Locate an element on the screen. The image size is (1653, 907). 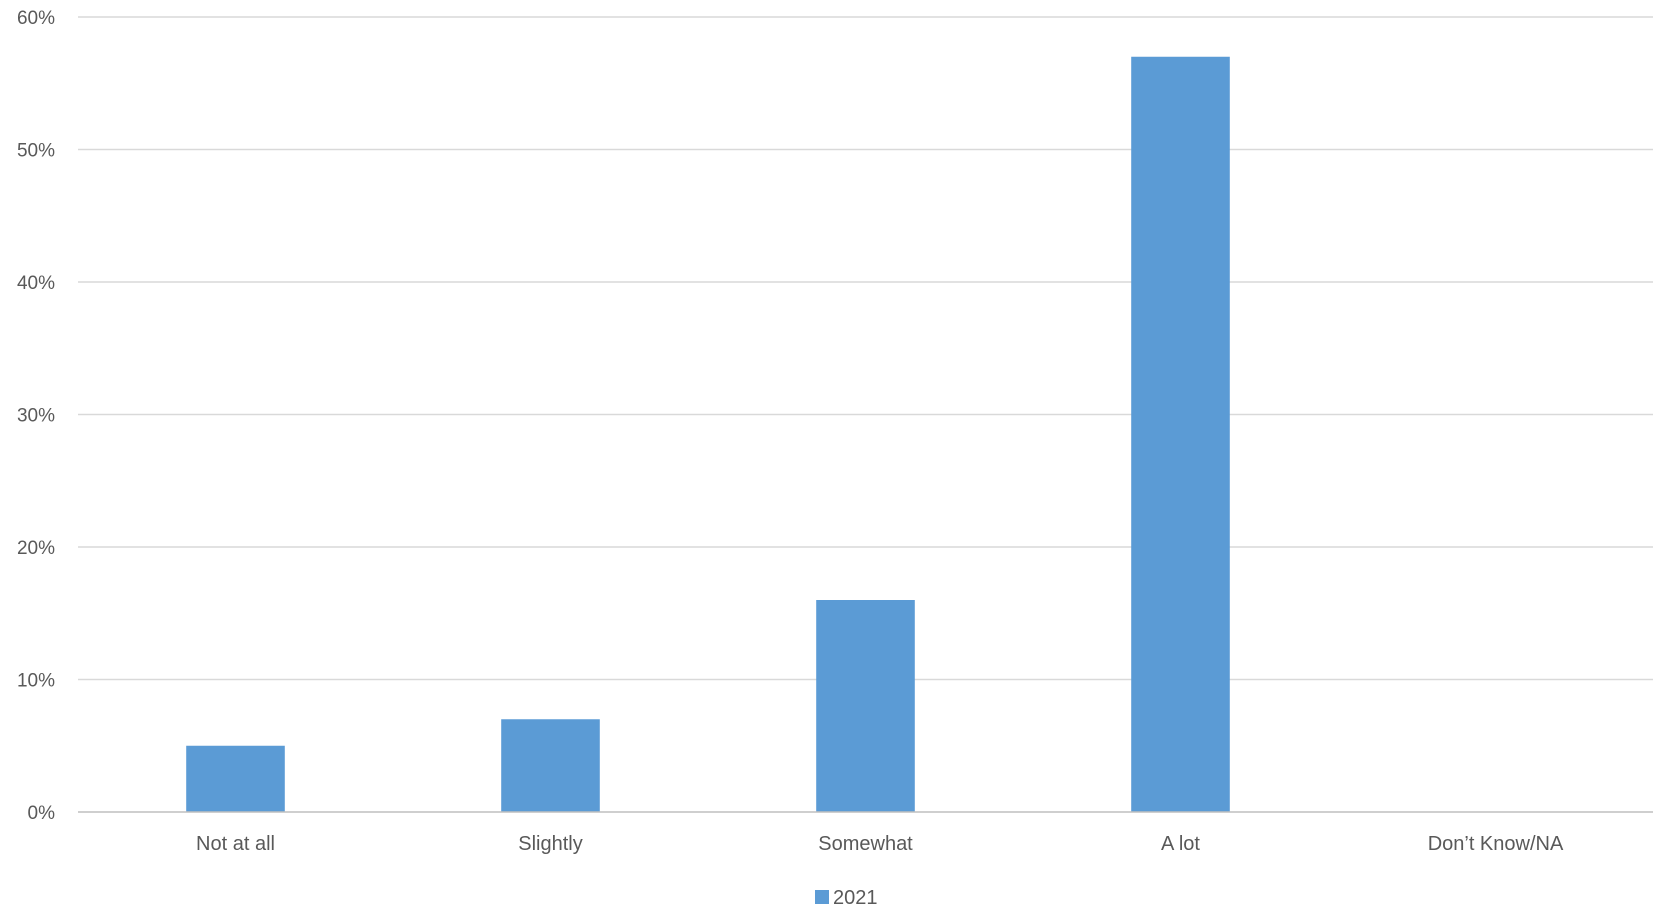
y-tick-label: 40% is located at coordinates (36, 283).